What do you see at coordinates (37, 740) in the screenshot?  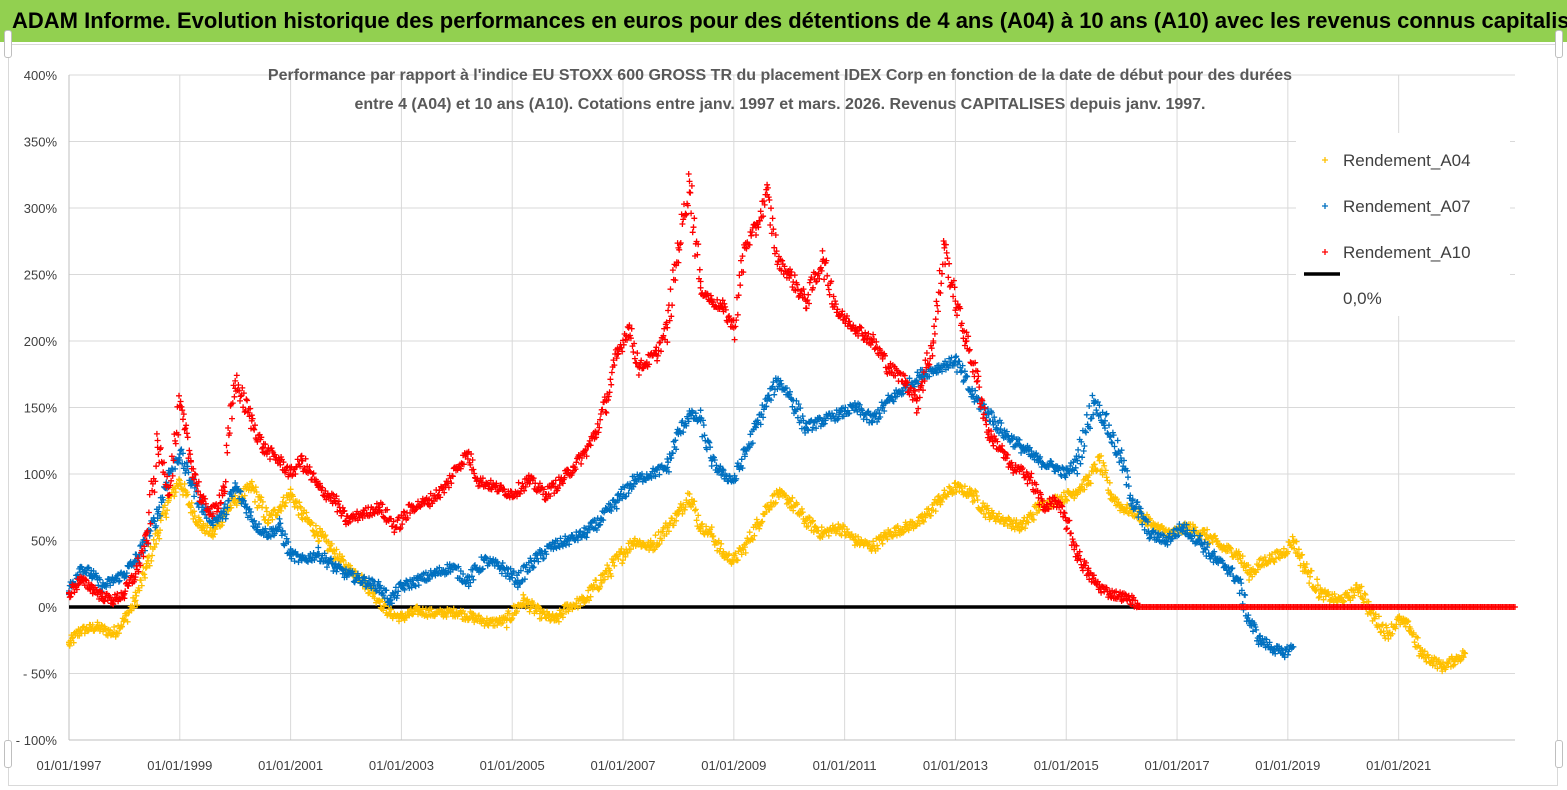 I see `y-tick-label: - 100%` at bounding box center [37, 740].